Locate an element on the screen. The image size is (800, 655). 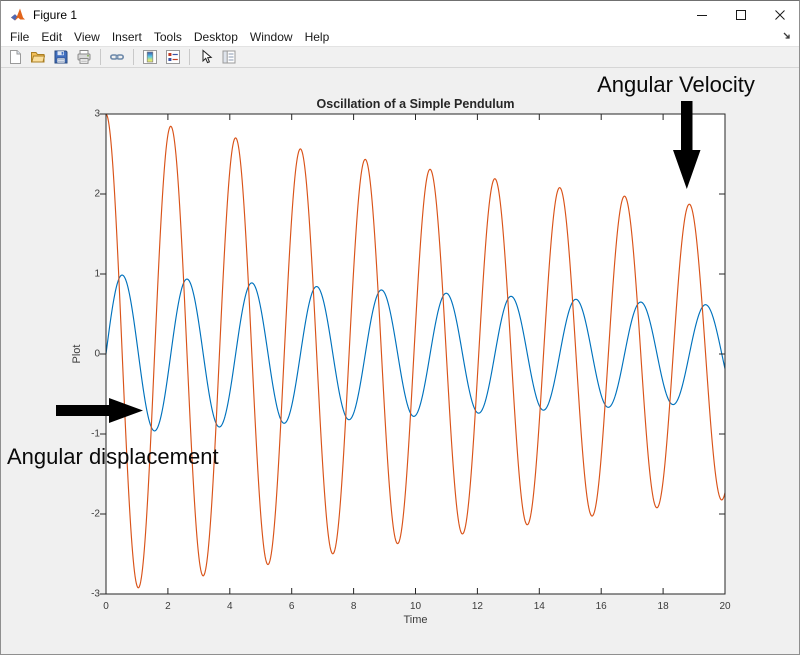
menu-window: Window is located at coordinates (271, 37).